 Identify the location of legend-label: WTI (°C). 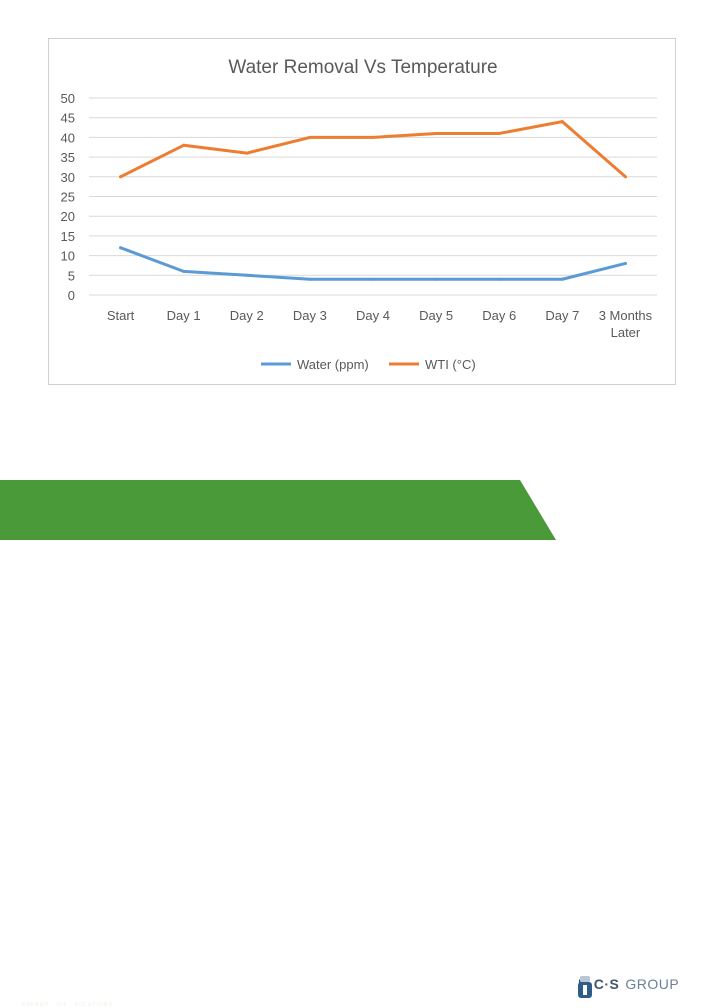
(450, 364).